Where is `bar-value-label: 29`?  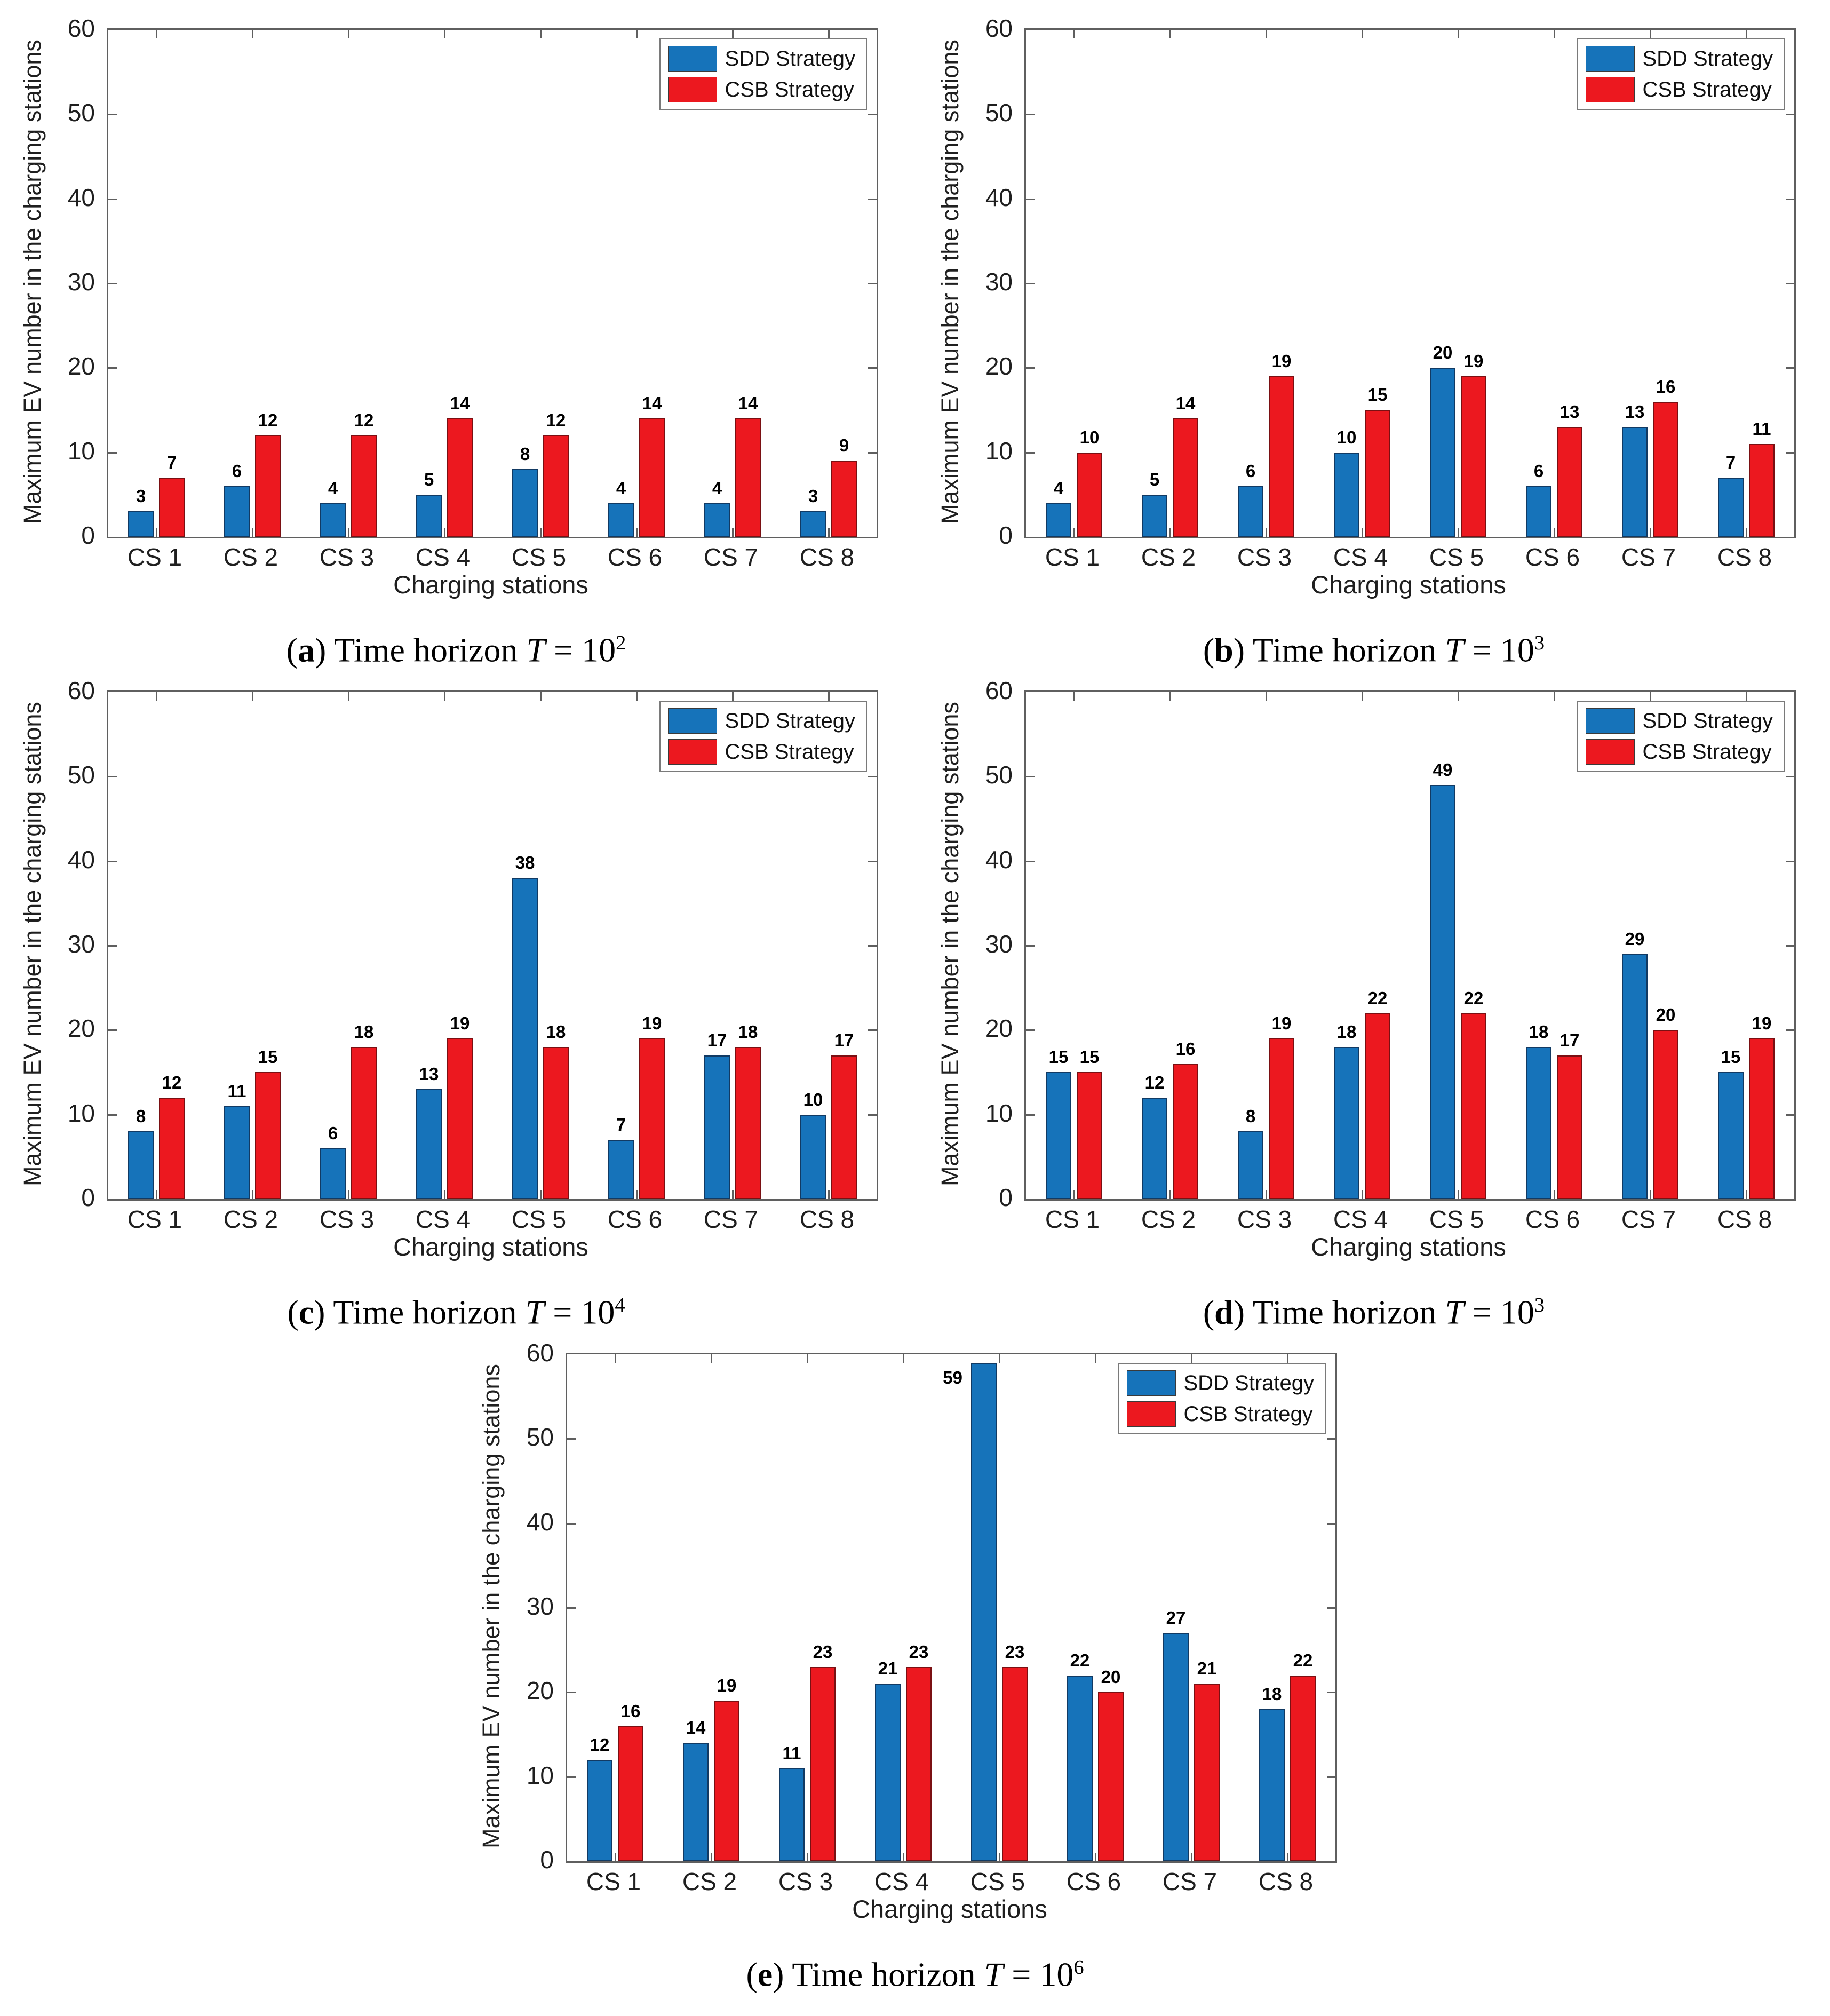 bar-value-label: 29 is located at coordinates (1635, 939).